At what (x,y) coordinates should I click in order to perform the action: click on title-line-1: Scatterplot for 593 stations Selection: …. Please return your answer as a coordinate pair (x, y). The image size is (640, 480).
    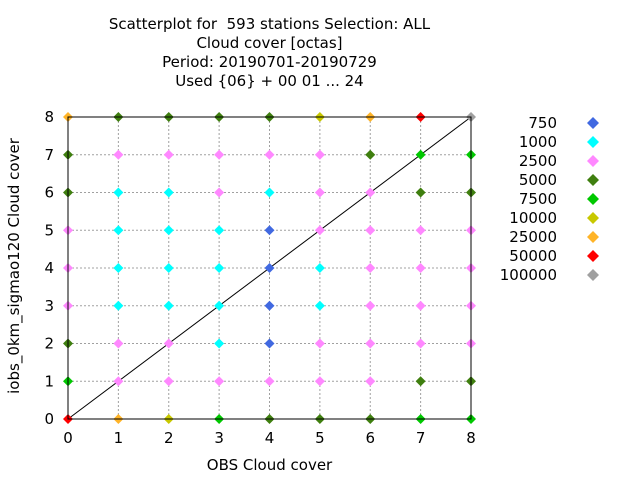
    Looking at the image, I should click on (269, 24).